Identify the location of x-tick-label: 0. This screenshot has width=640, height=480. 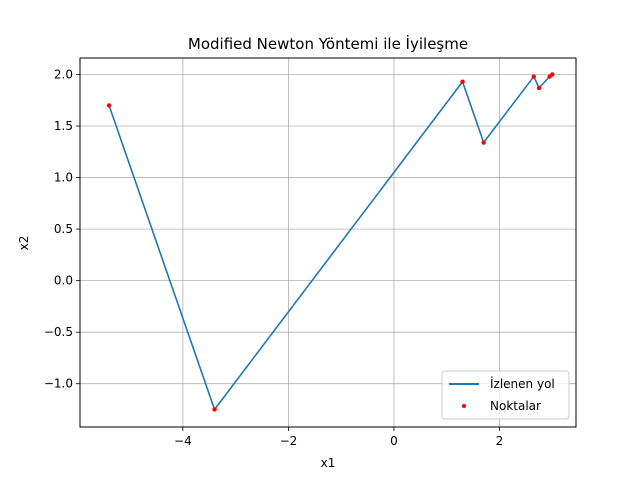
(394, 441).